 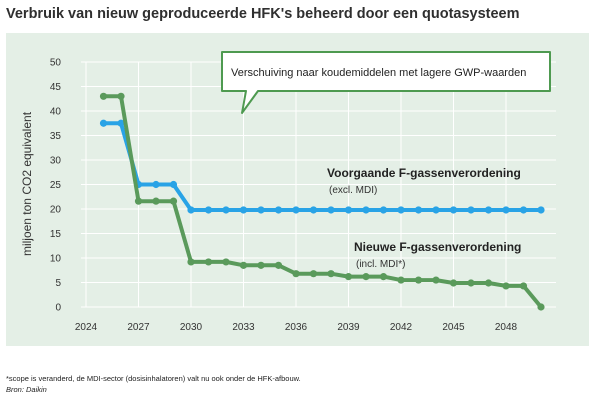 What do you see at coordinates (56, 259) in the screenshot?
I see `y-tick-label: 10` at bounding box center [56, 259].